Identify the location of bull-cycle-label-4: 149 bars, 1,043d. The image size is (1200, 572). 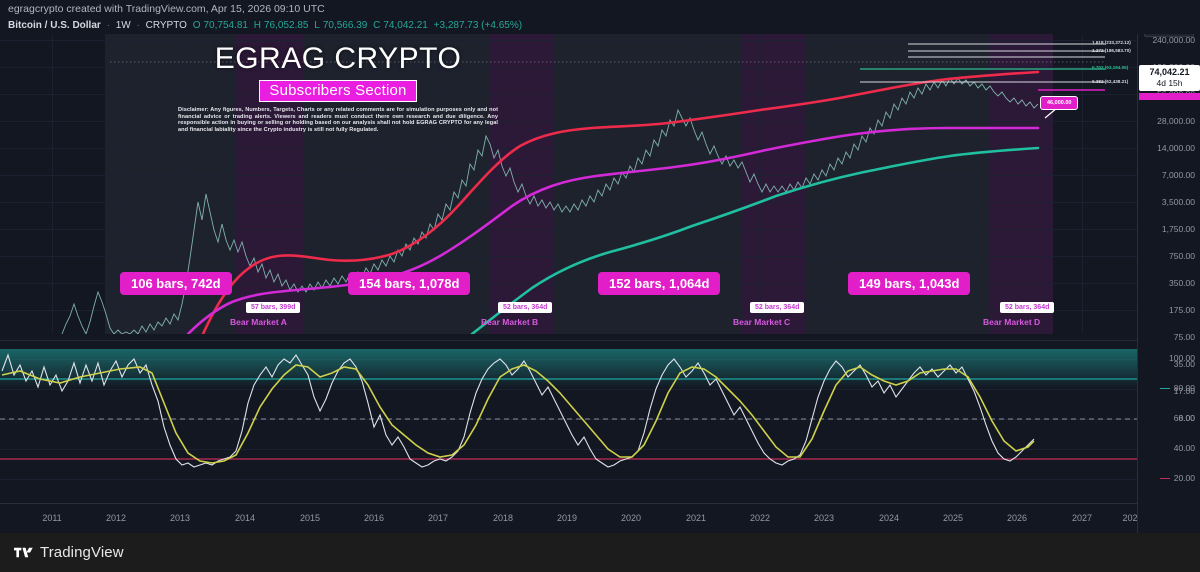
(909, 283).